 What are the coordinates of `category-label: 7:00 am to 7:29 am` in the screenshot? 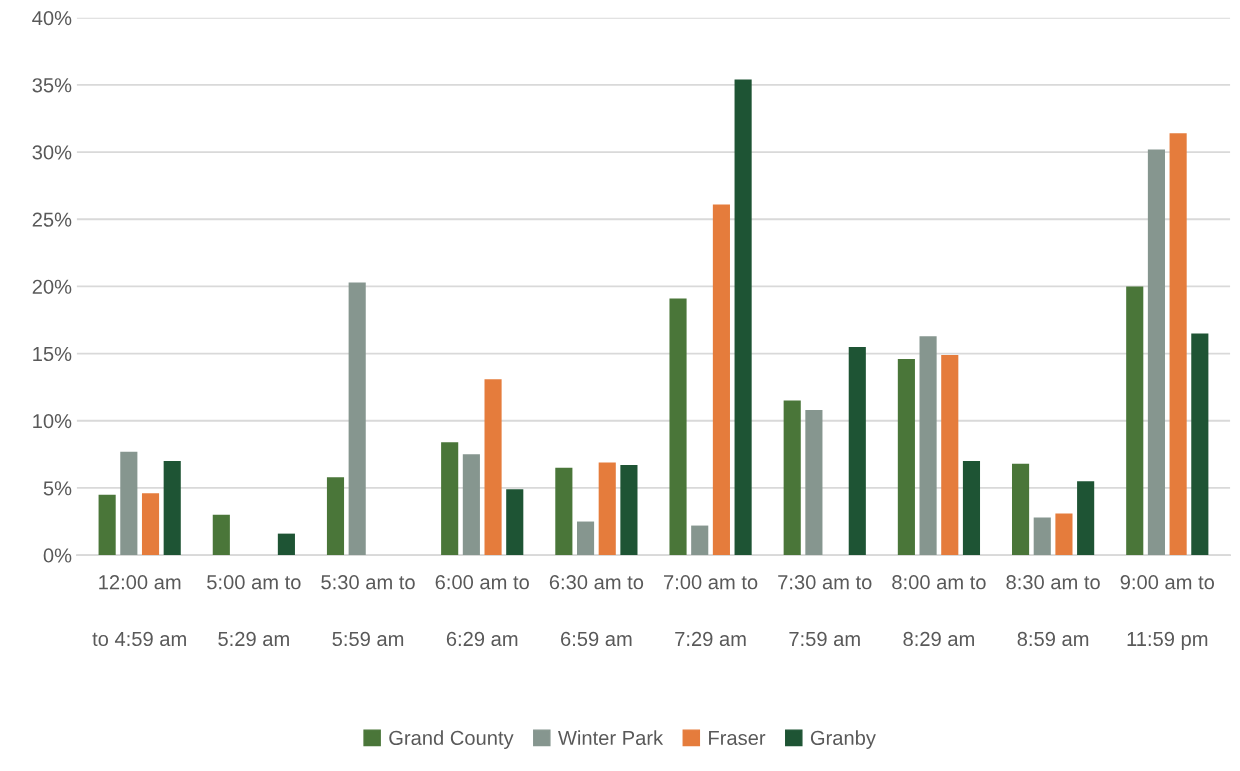 It's located at (711, 611).